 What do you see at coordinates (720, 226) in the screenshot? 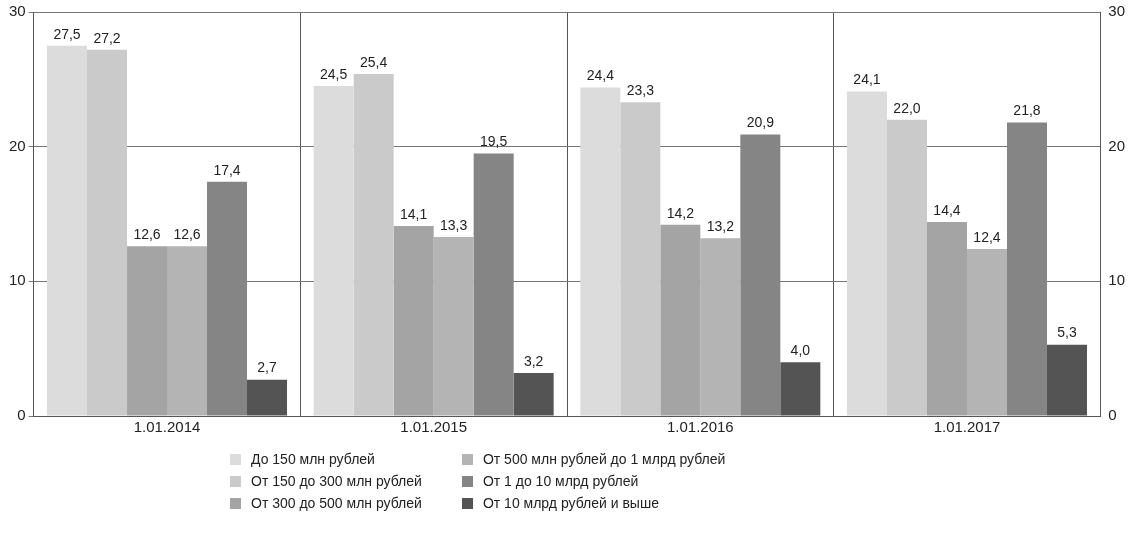
I see `data-label: 13,2` at bounding box center [720, 226].